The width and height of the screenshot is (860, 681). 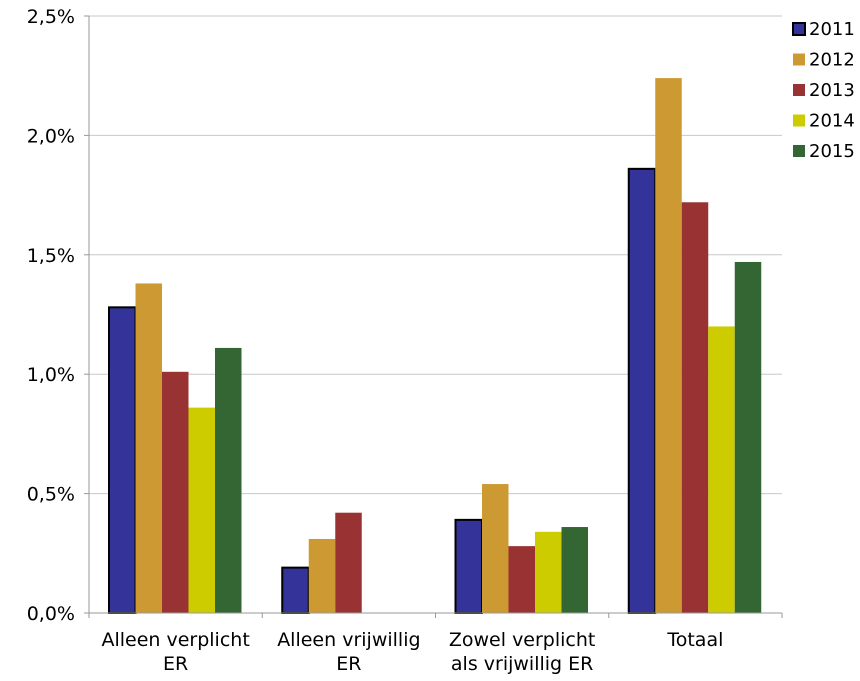 I want to click on x-category-label-line: Alleen verplicht, so click(x=175, y=640).